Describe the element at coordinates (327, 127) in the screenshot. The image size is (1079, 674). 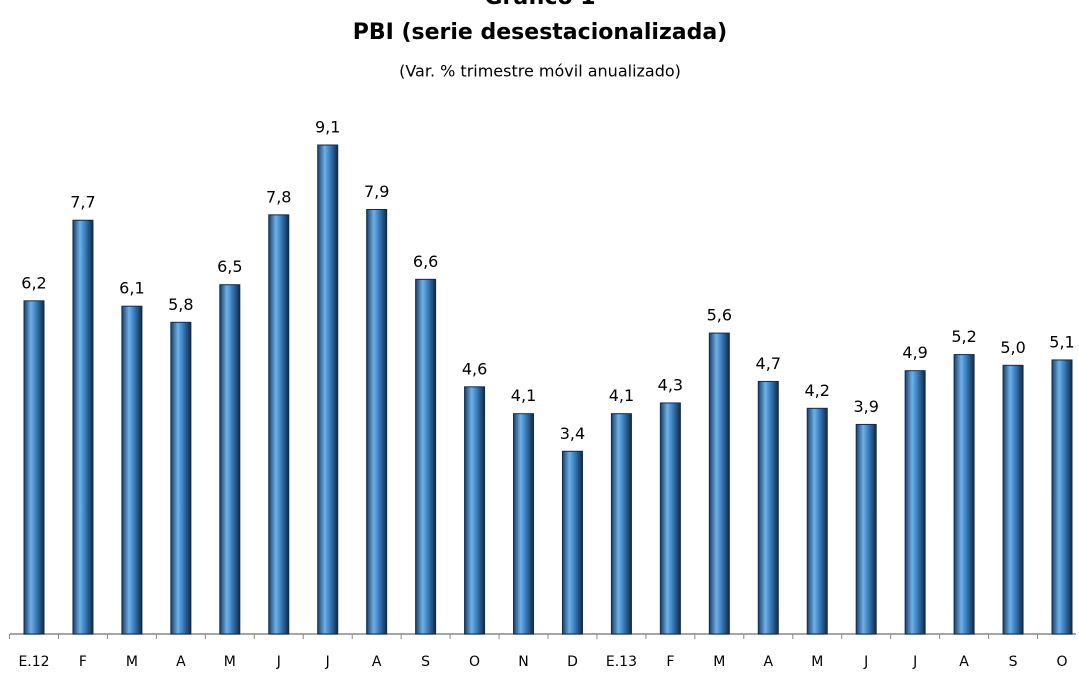
I see `value-label: 9,1` at that location.